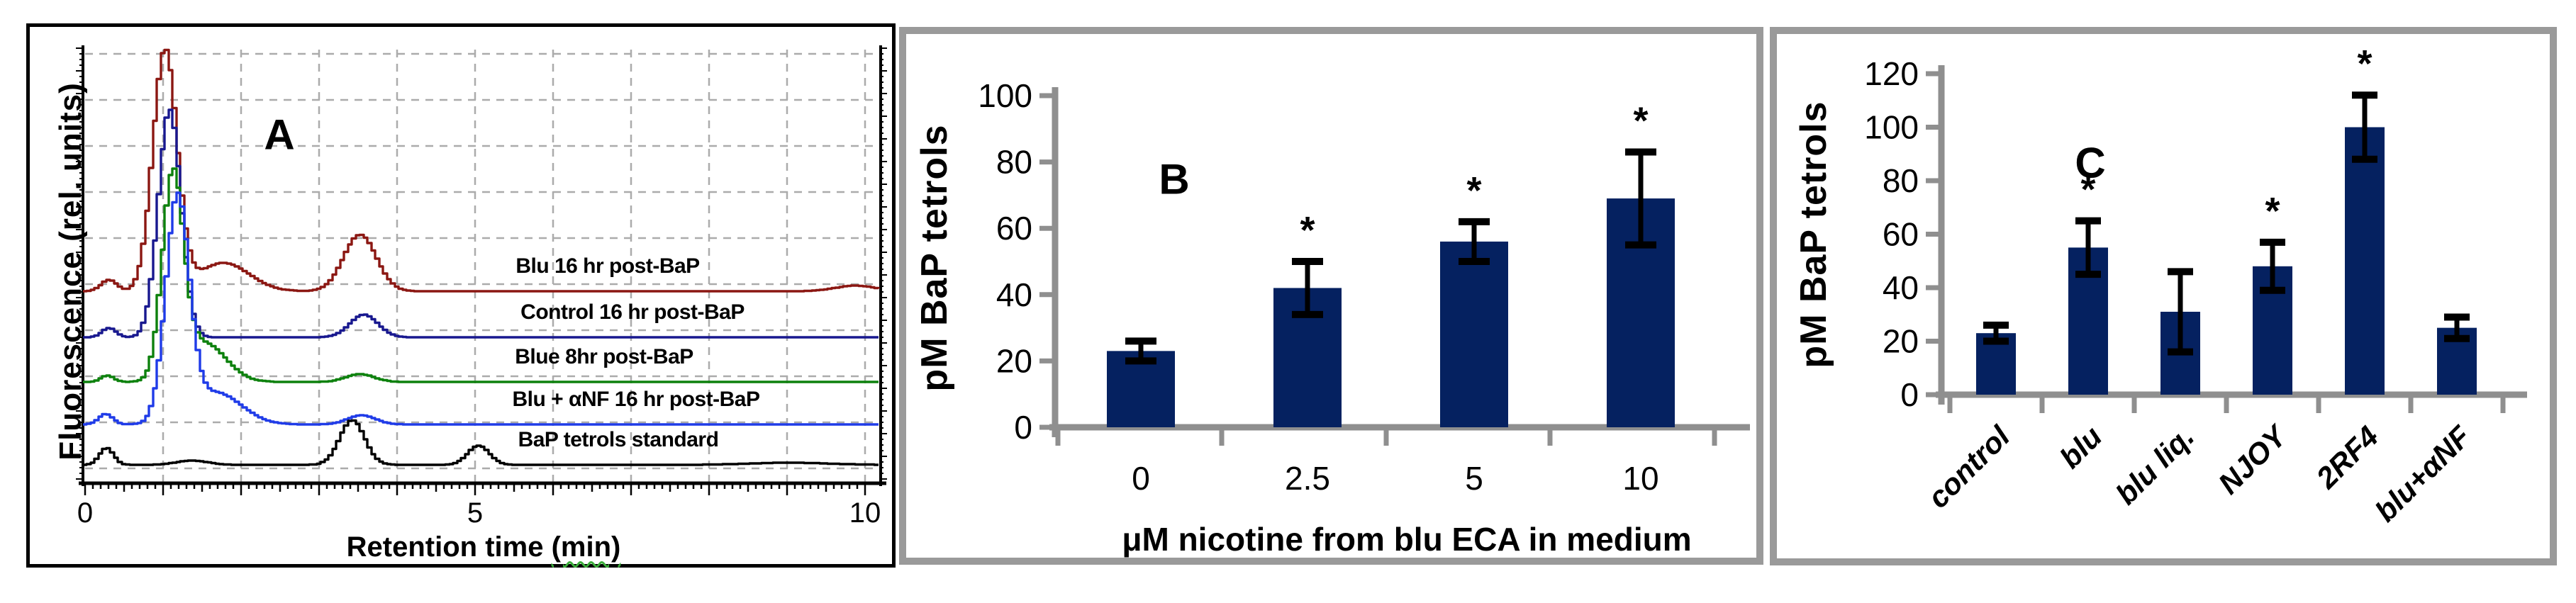 The height and width of the screenshot is (603, 2576). Describe the element at coordinates (1141, 478) in the screenshot. I see `category-label: 0` at that location.